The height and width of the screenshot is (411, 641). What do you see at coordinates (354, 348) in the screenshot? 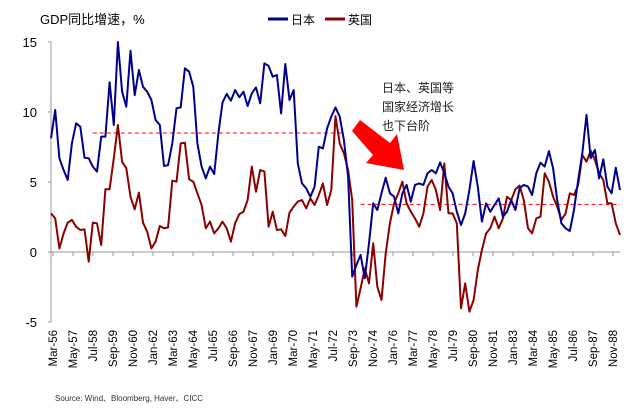
I see `x-tick-label: Sep-73` at bounding box center [354, 348].